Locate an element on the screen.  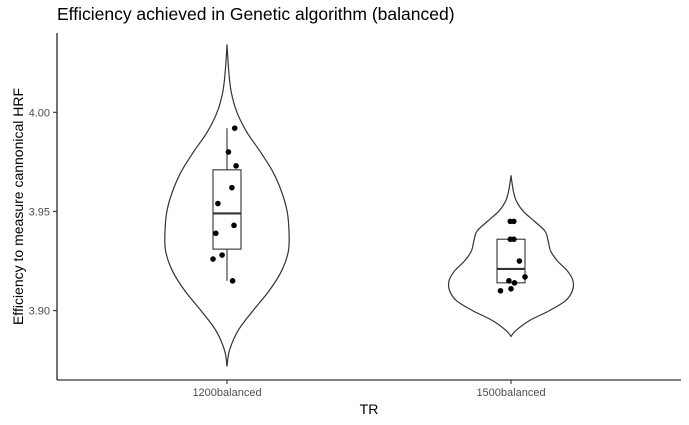
x-tick-label: 1500balanced is located at coordinates (510, 393).